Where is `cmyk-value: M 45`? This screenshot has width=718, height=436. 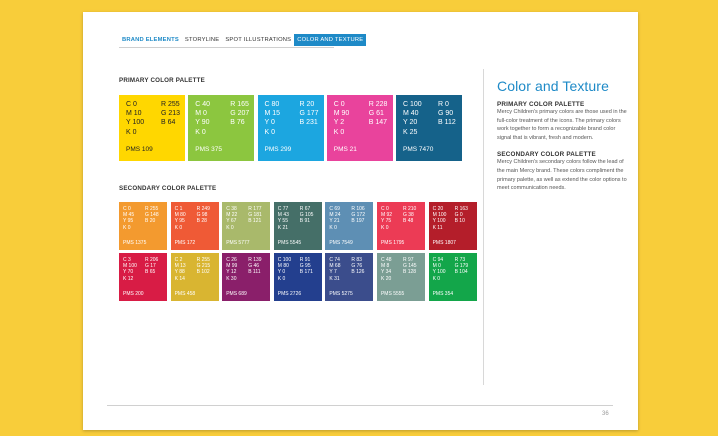
cmyk-value: M 45 is located at coordinates (129, 215).